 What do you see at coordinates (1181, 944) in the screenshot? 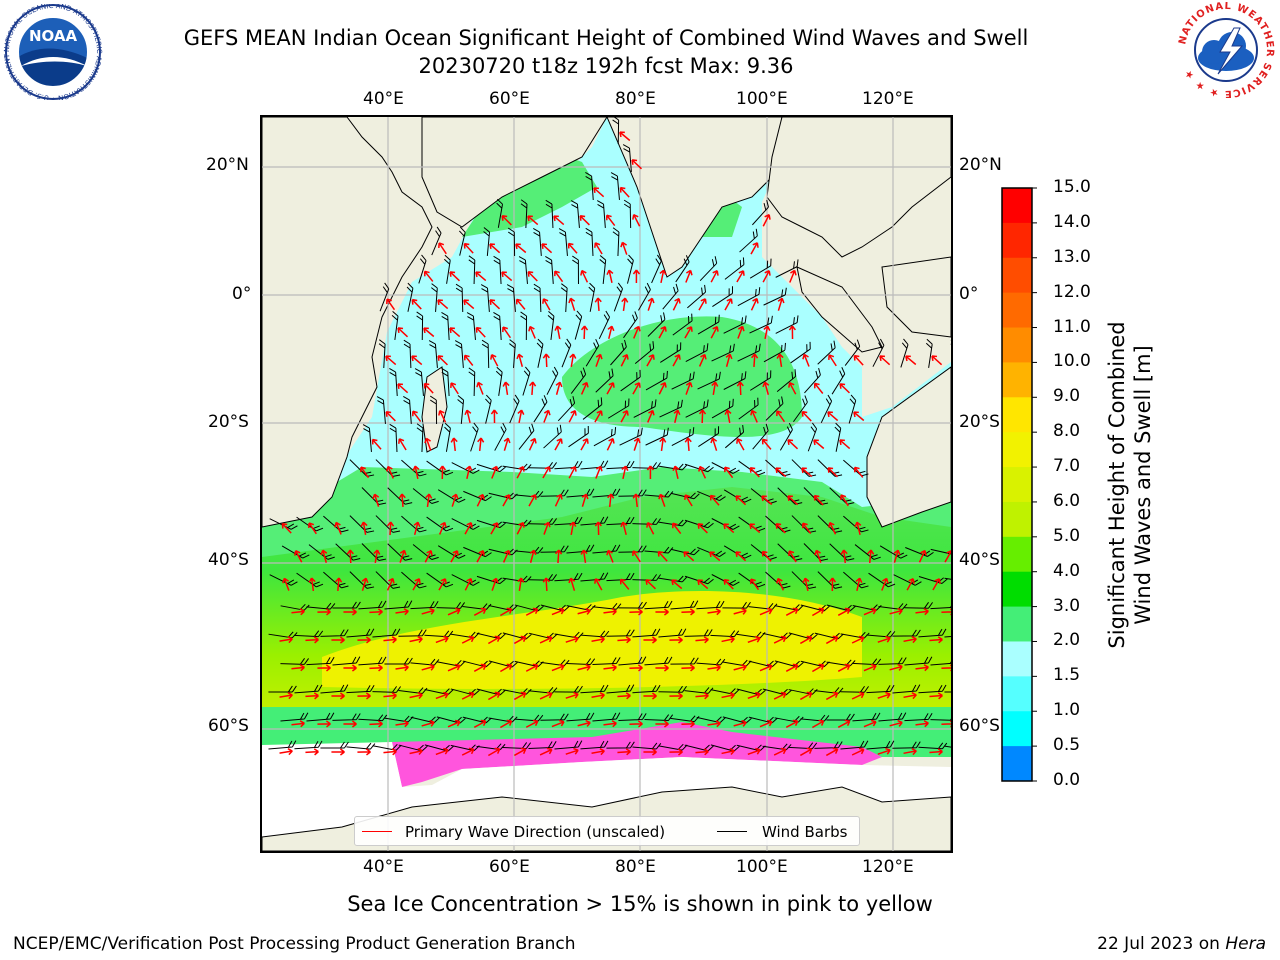
I see `footer-date: 22 Jul 2023 on Hera` at bounding box center [1181, 944].